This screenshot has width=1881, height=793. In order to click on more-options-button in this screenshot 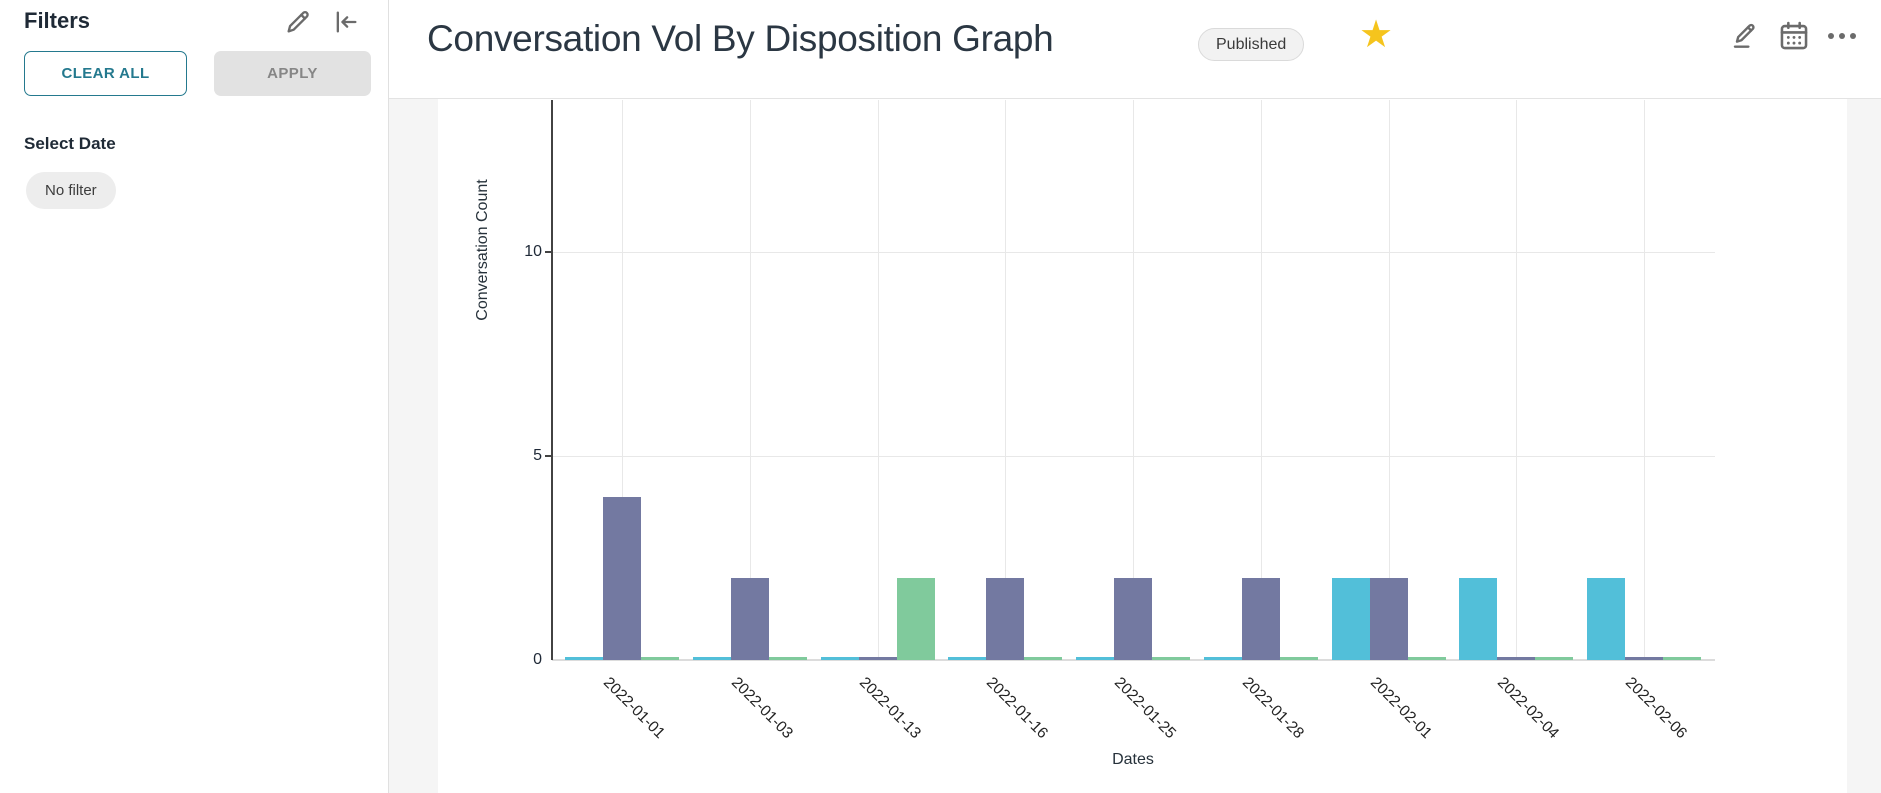, I will do `click(1842, 36)`.